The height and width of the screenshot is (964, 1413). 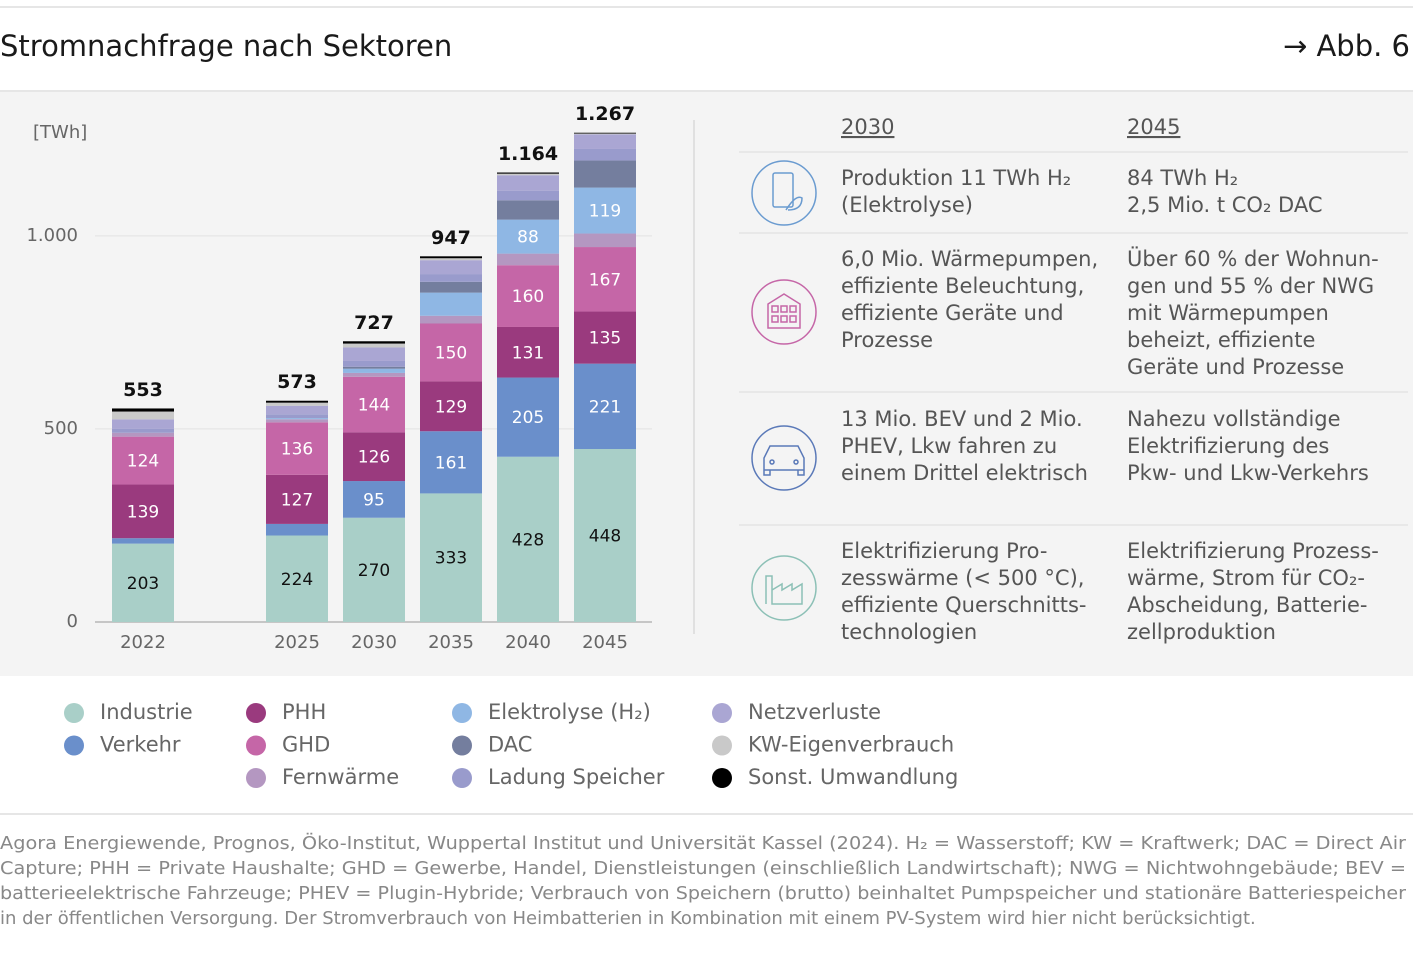 I want to click on title: Stromnachfrage nach Sektoren, so click(x=226, y=46).